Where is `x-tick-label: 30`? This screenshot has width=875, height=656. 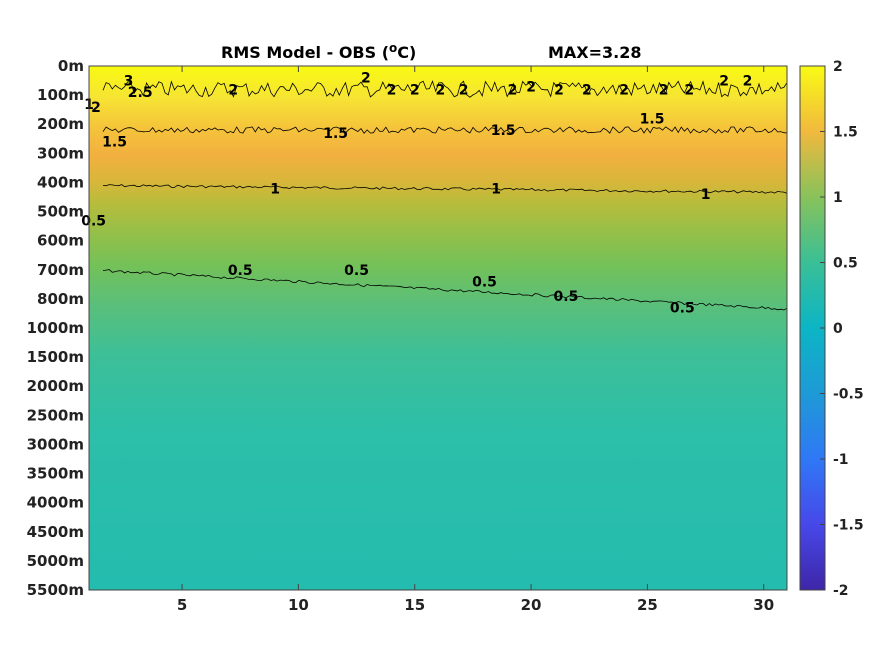 x-tick-label: 30 is located at coordinates (763, 605).